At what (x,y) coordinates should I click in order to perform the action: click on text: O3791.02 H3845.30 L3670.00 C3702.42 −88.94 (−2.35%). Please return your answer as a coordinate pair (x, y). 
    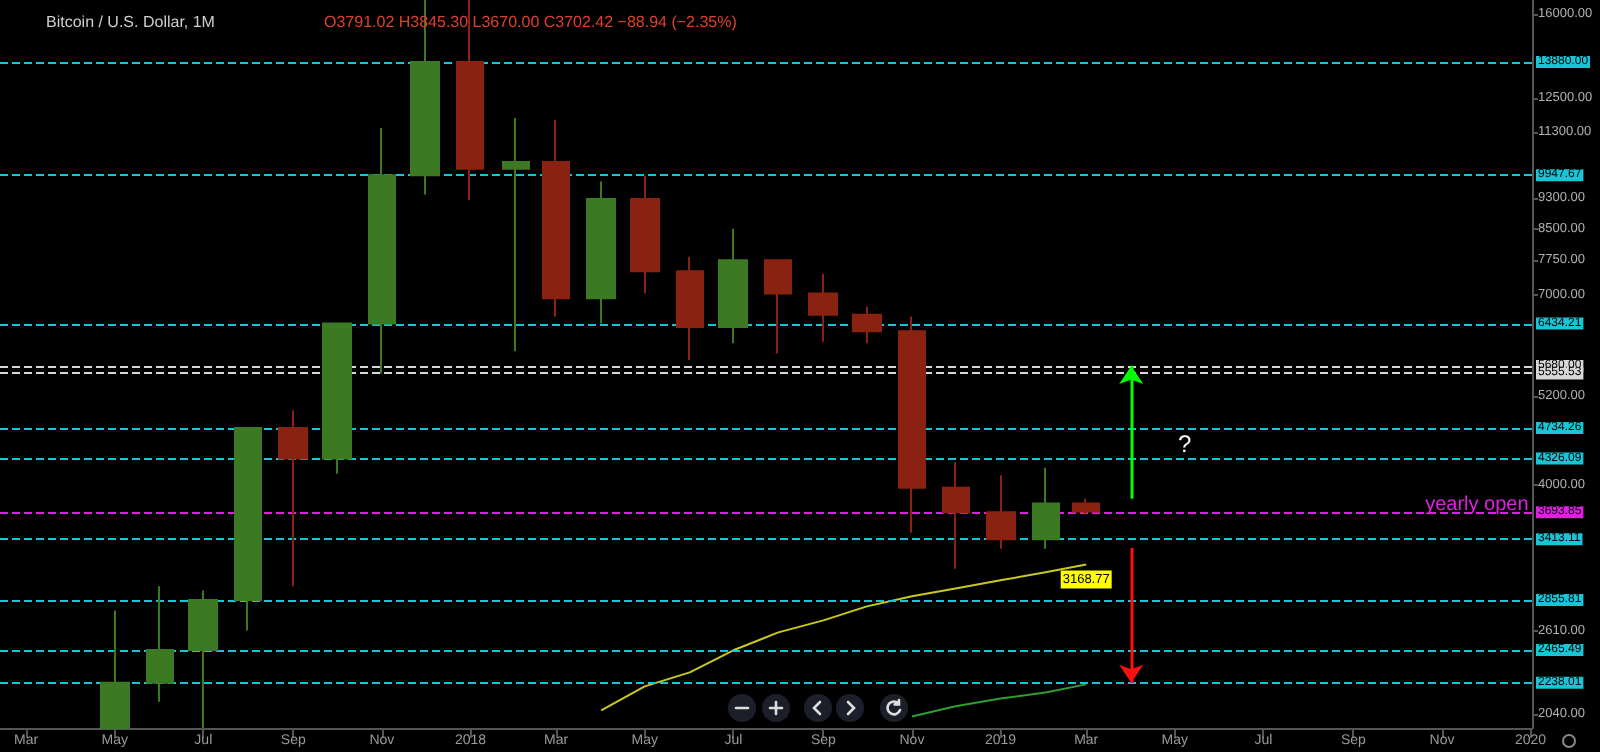
    Looking at the image, I should click on (531, 22).